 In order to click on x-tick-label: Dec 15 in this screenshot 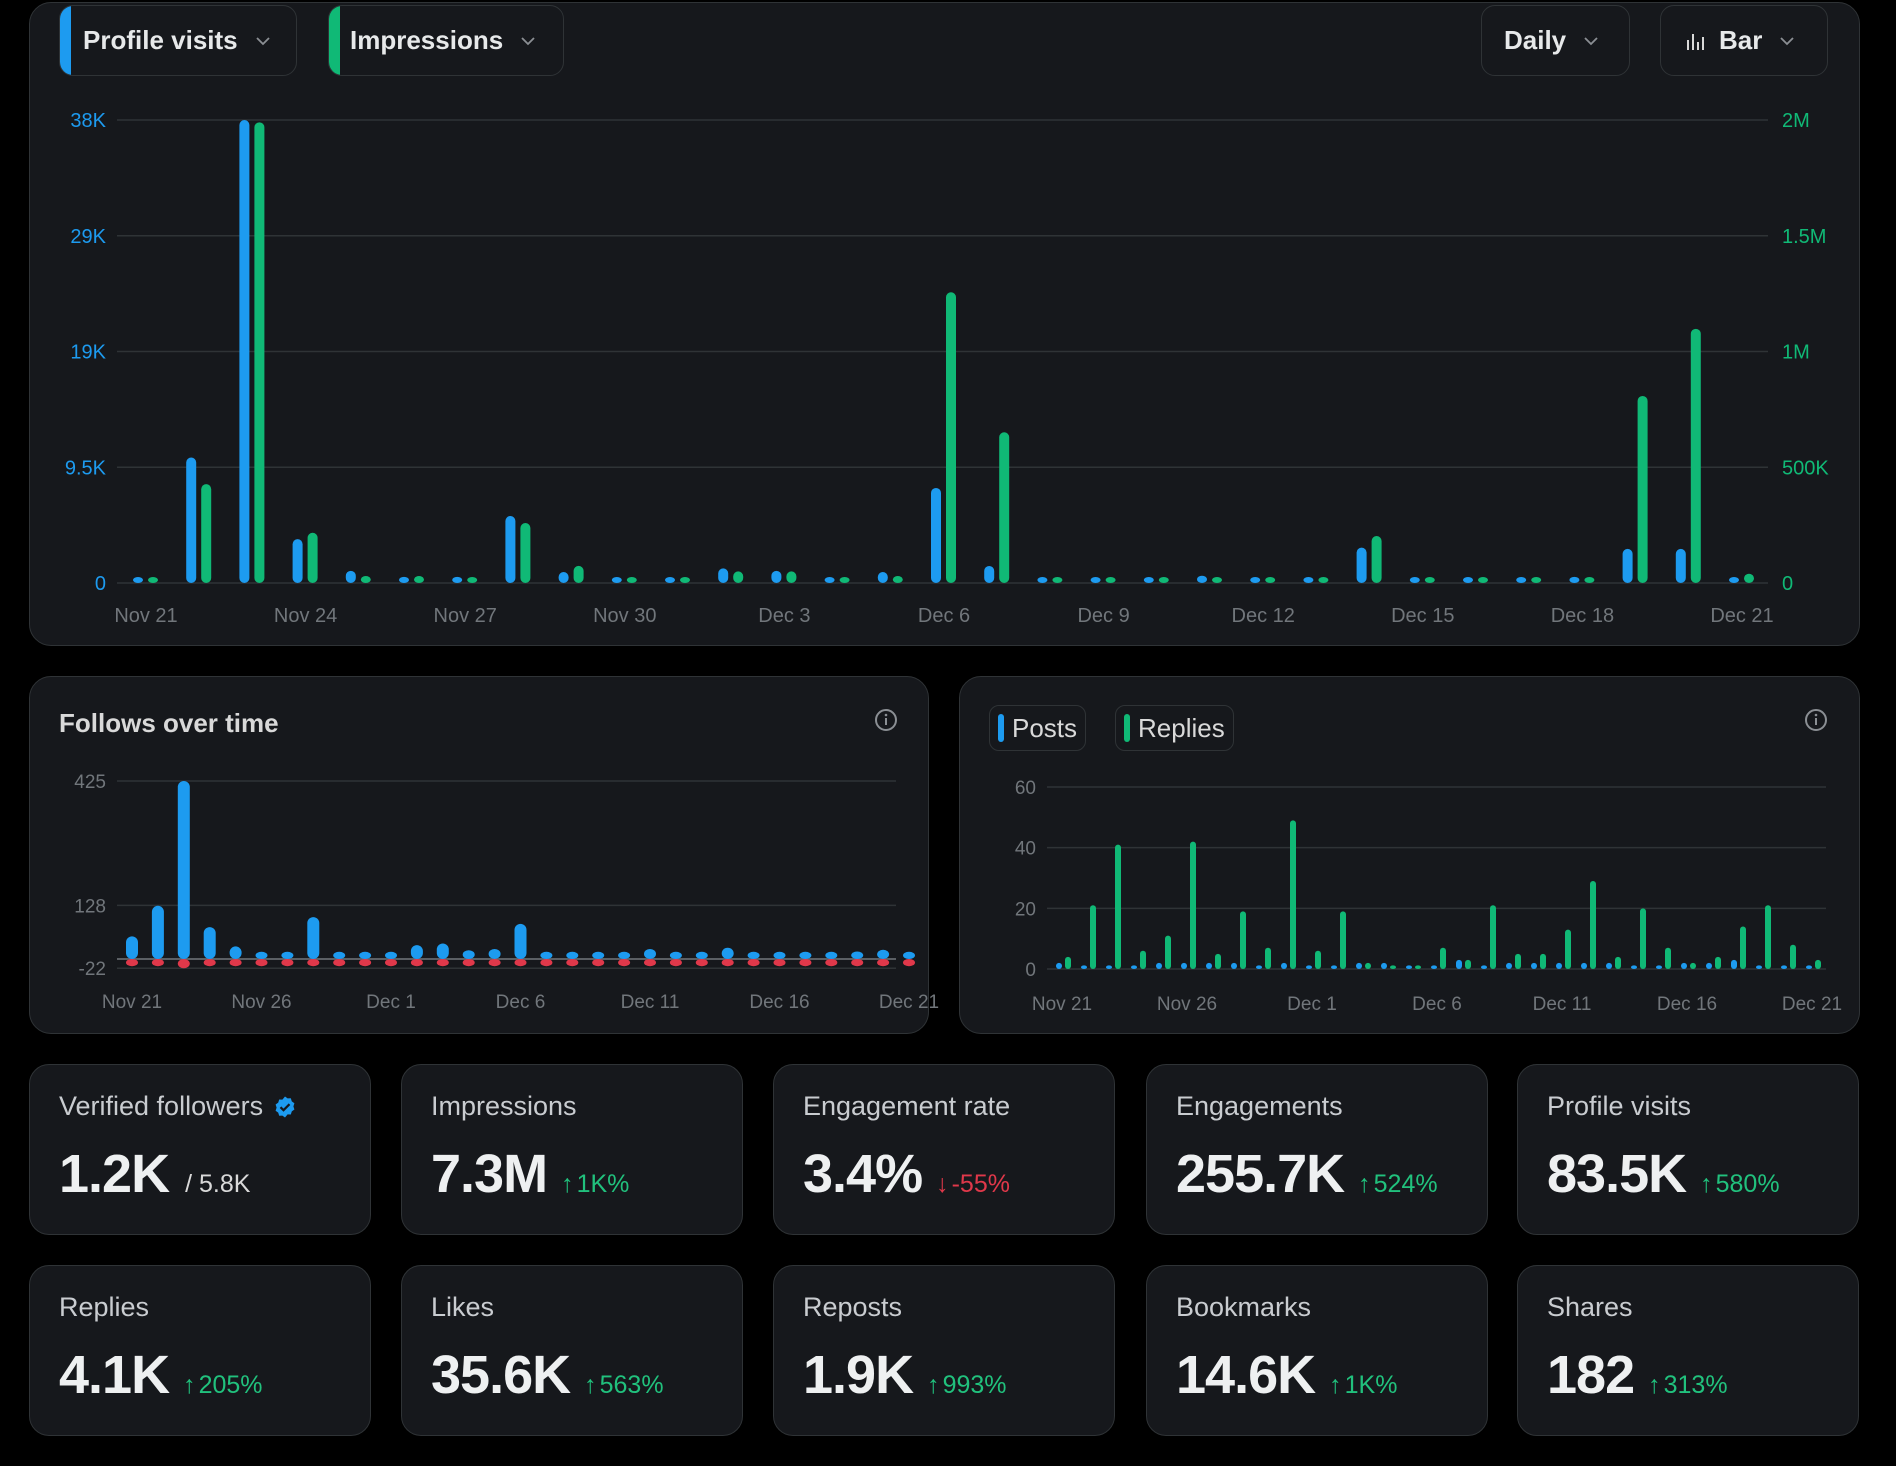, I will do `click(1422, 616)`.